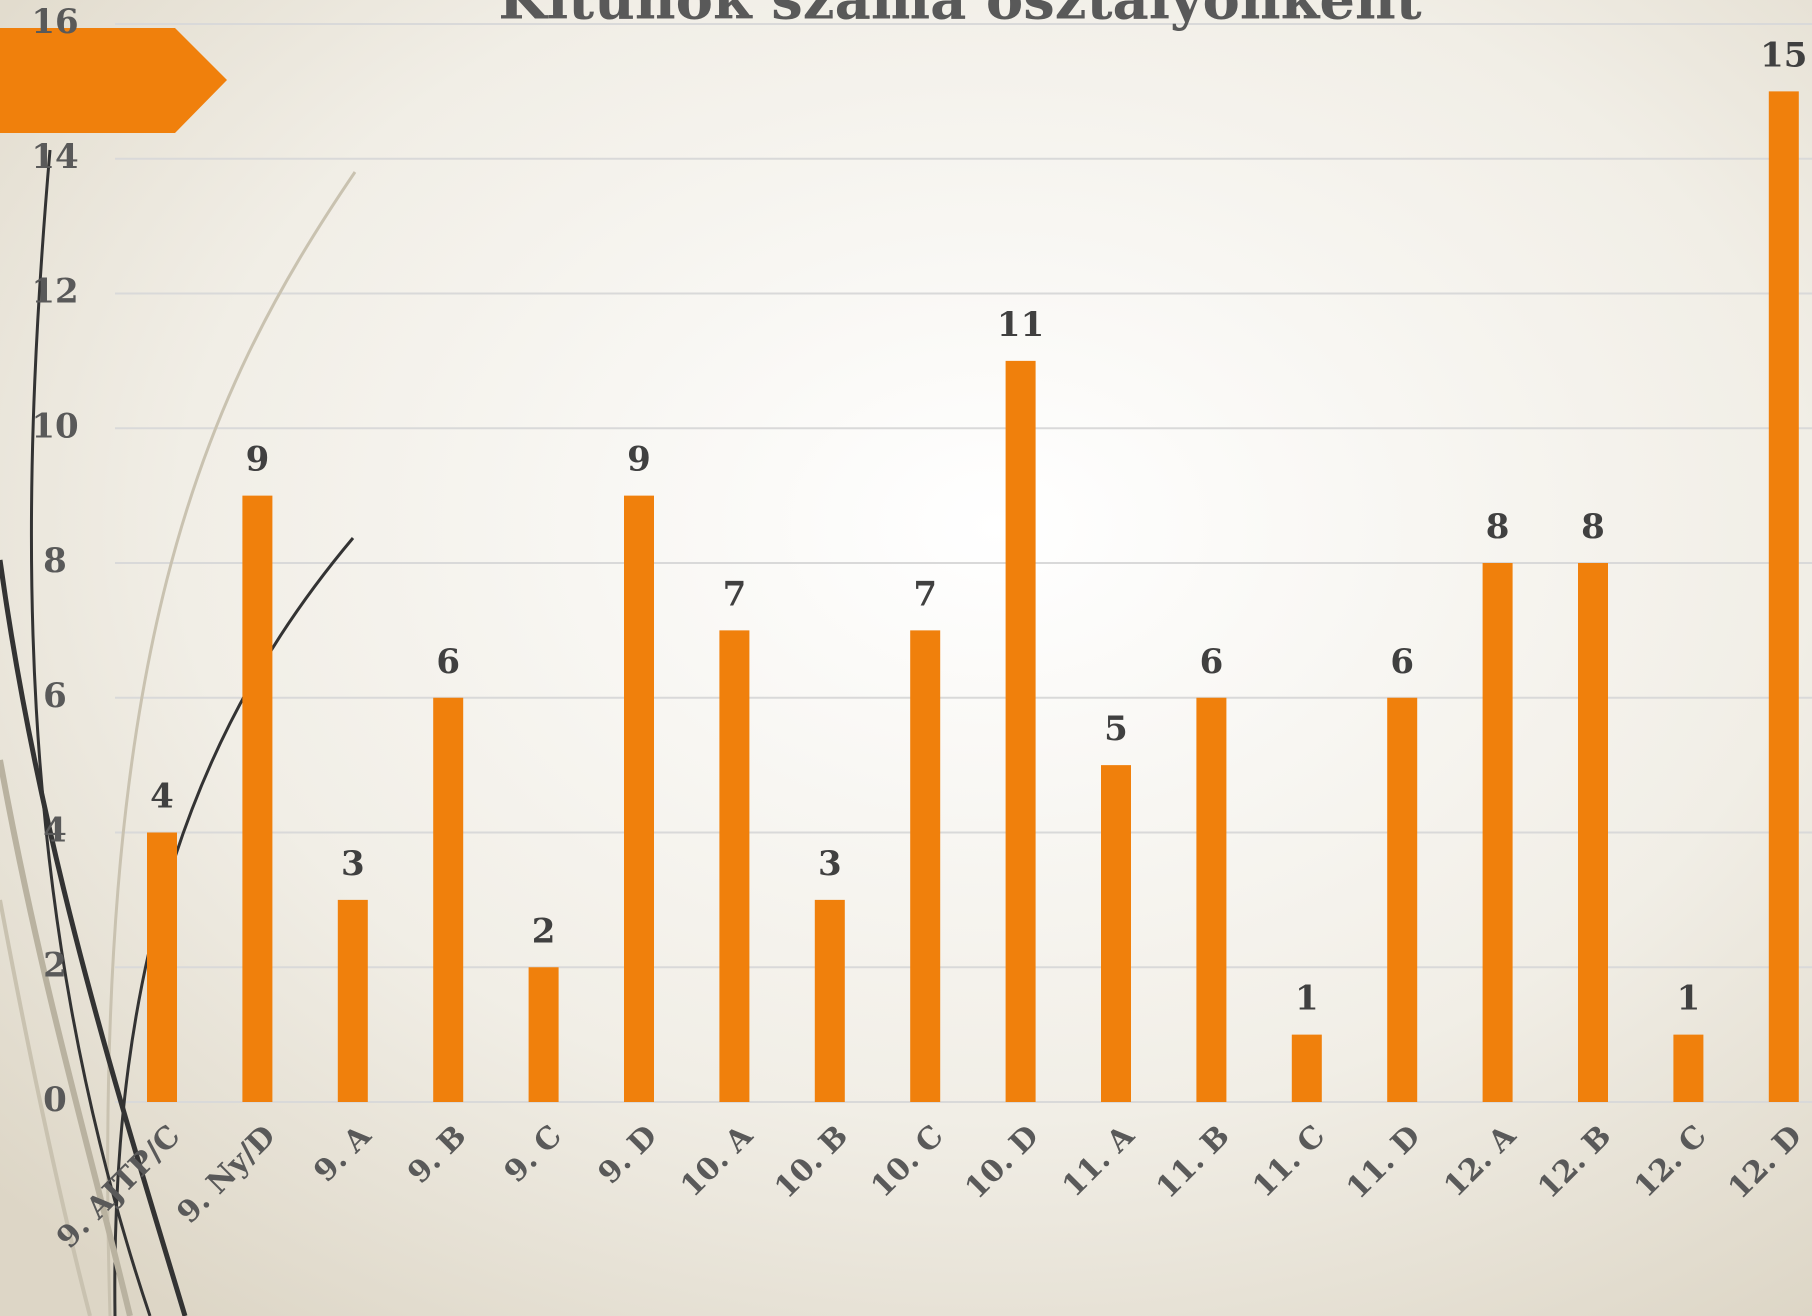 Image resolution: width=1812 pixels, height=1316 pixels. I want to click on y-tick-label: 8, so click(55, 561).